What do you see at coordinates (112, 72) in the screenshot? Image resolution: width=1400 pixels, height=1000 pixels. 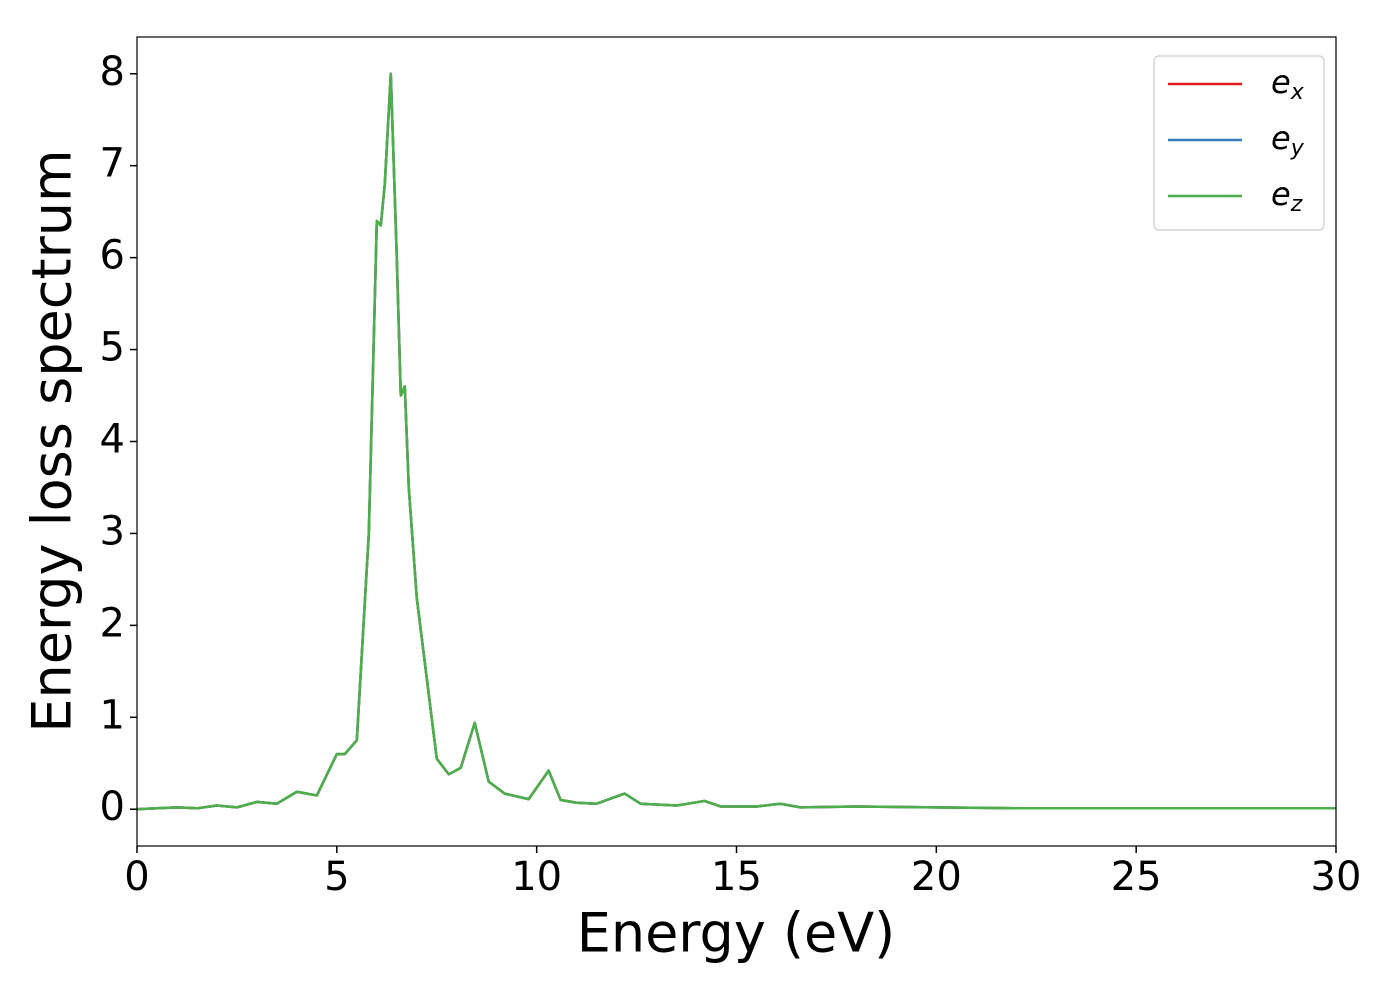 I see `y-tick-label: 8` at bounding box center [112, 72].